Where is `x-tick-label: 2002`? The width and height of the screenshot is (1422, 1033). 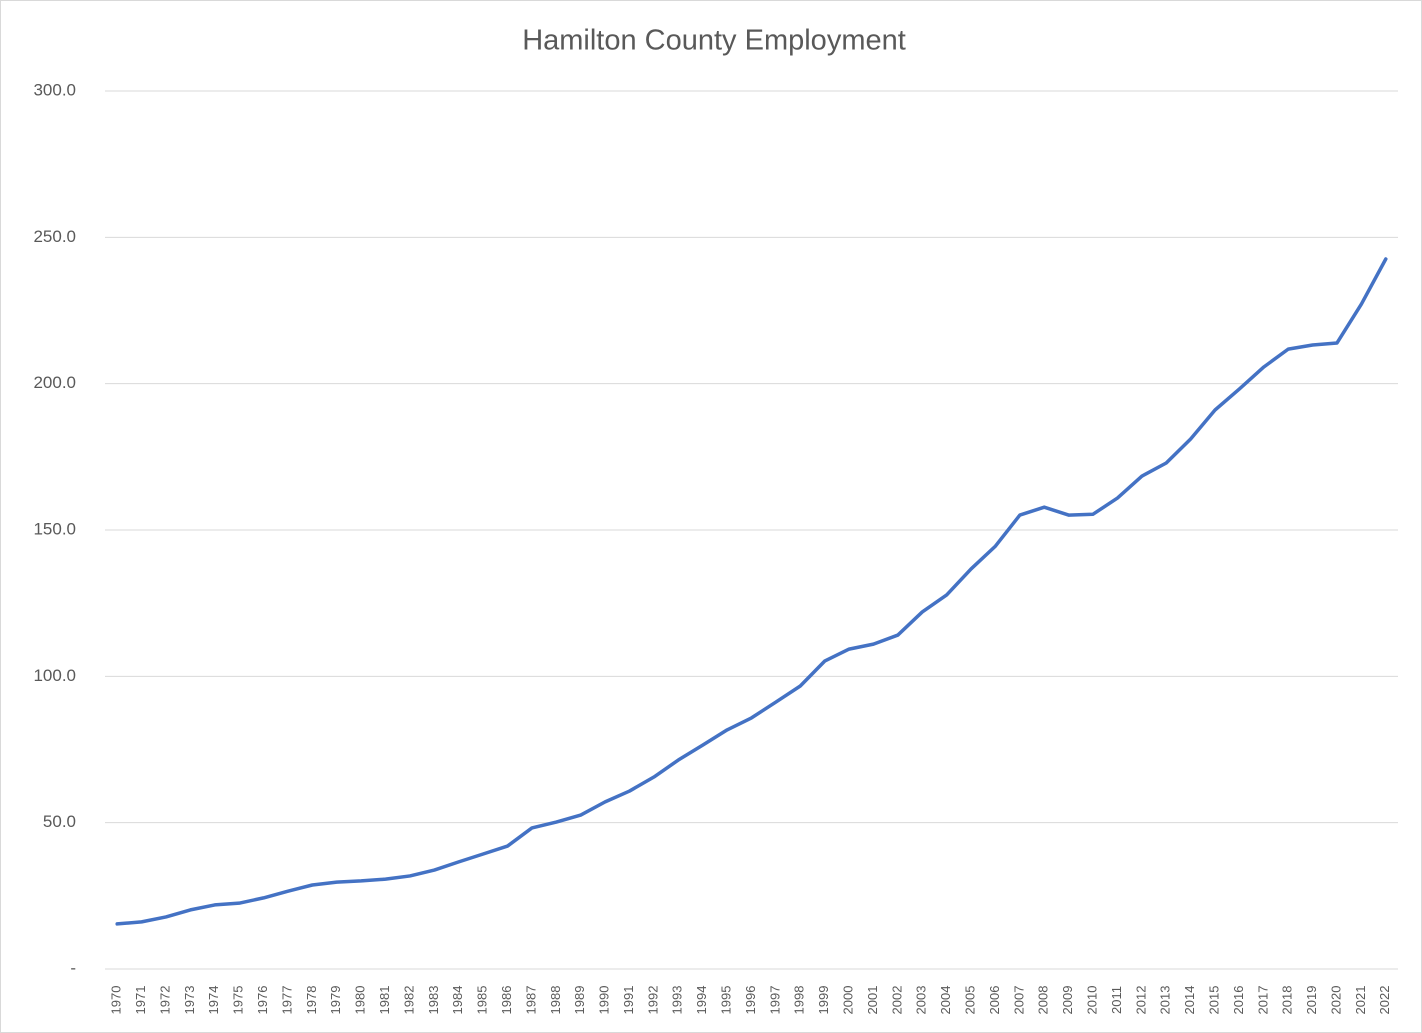 x-tick-label: 2002 is located at coordinates (896, 1000).